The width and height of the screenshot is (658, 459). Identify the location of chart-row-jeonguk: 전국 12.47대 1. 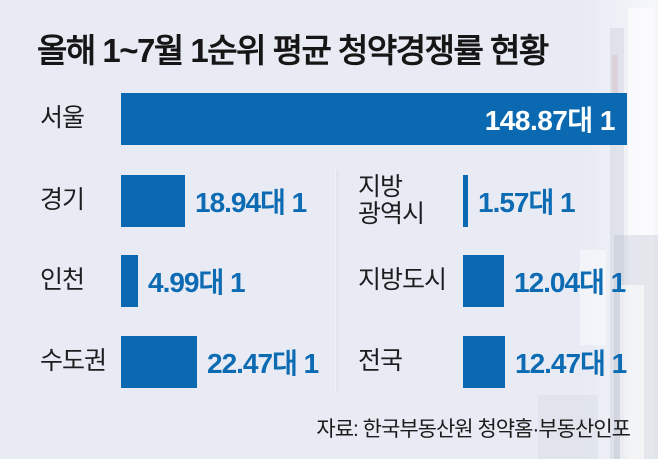
(492, 362).